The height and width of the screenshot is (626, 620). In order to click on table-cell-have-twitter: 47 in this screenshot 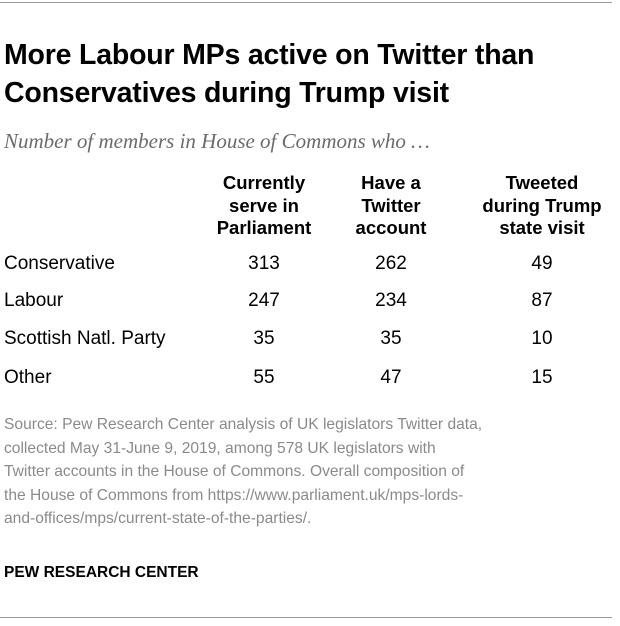, I will do `click(391, 377)`.